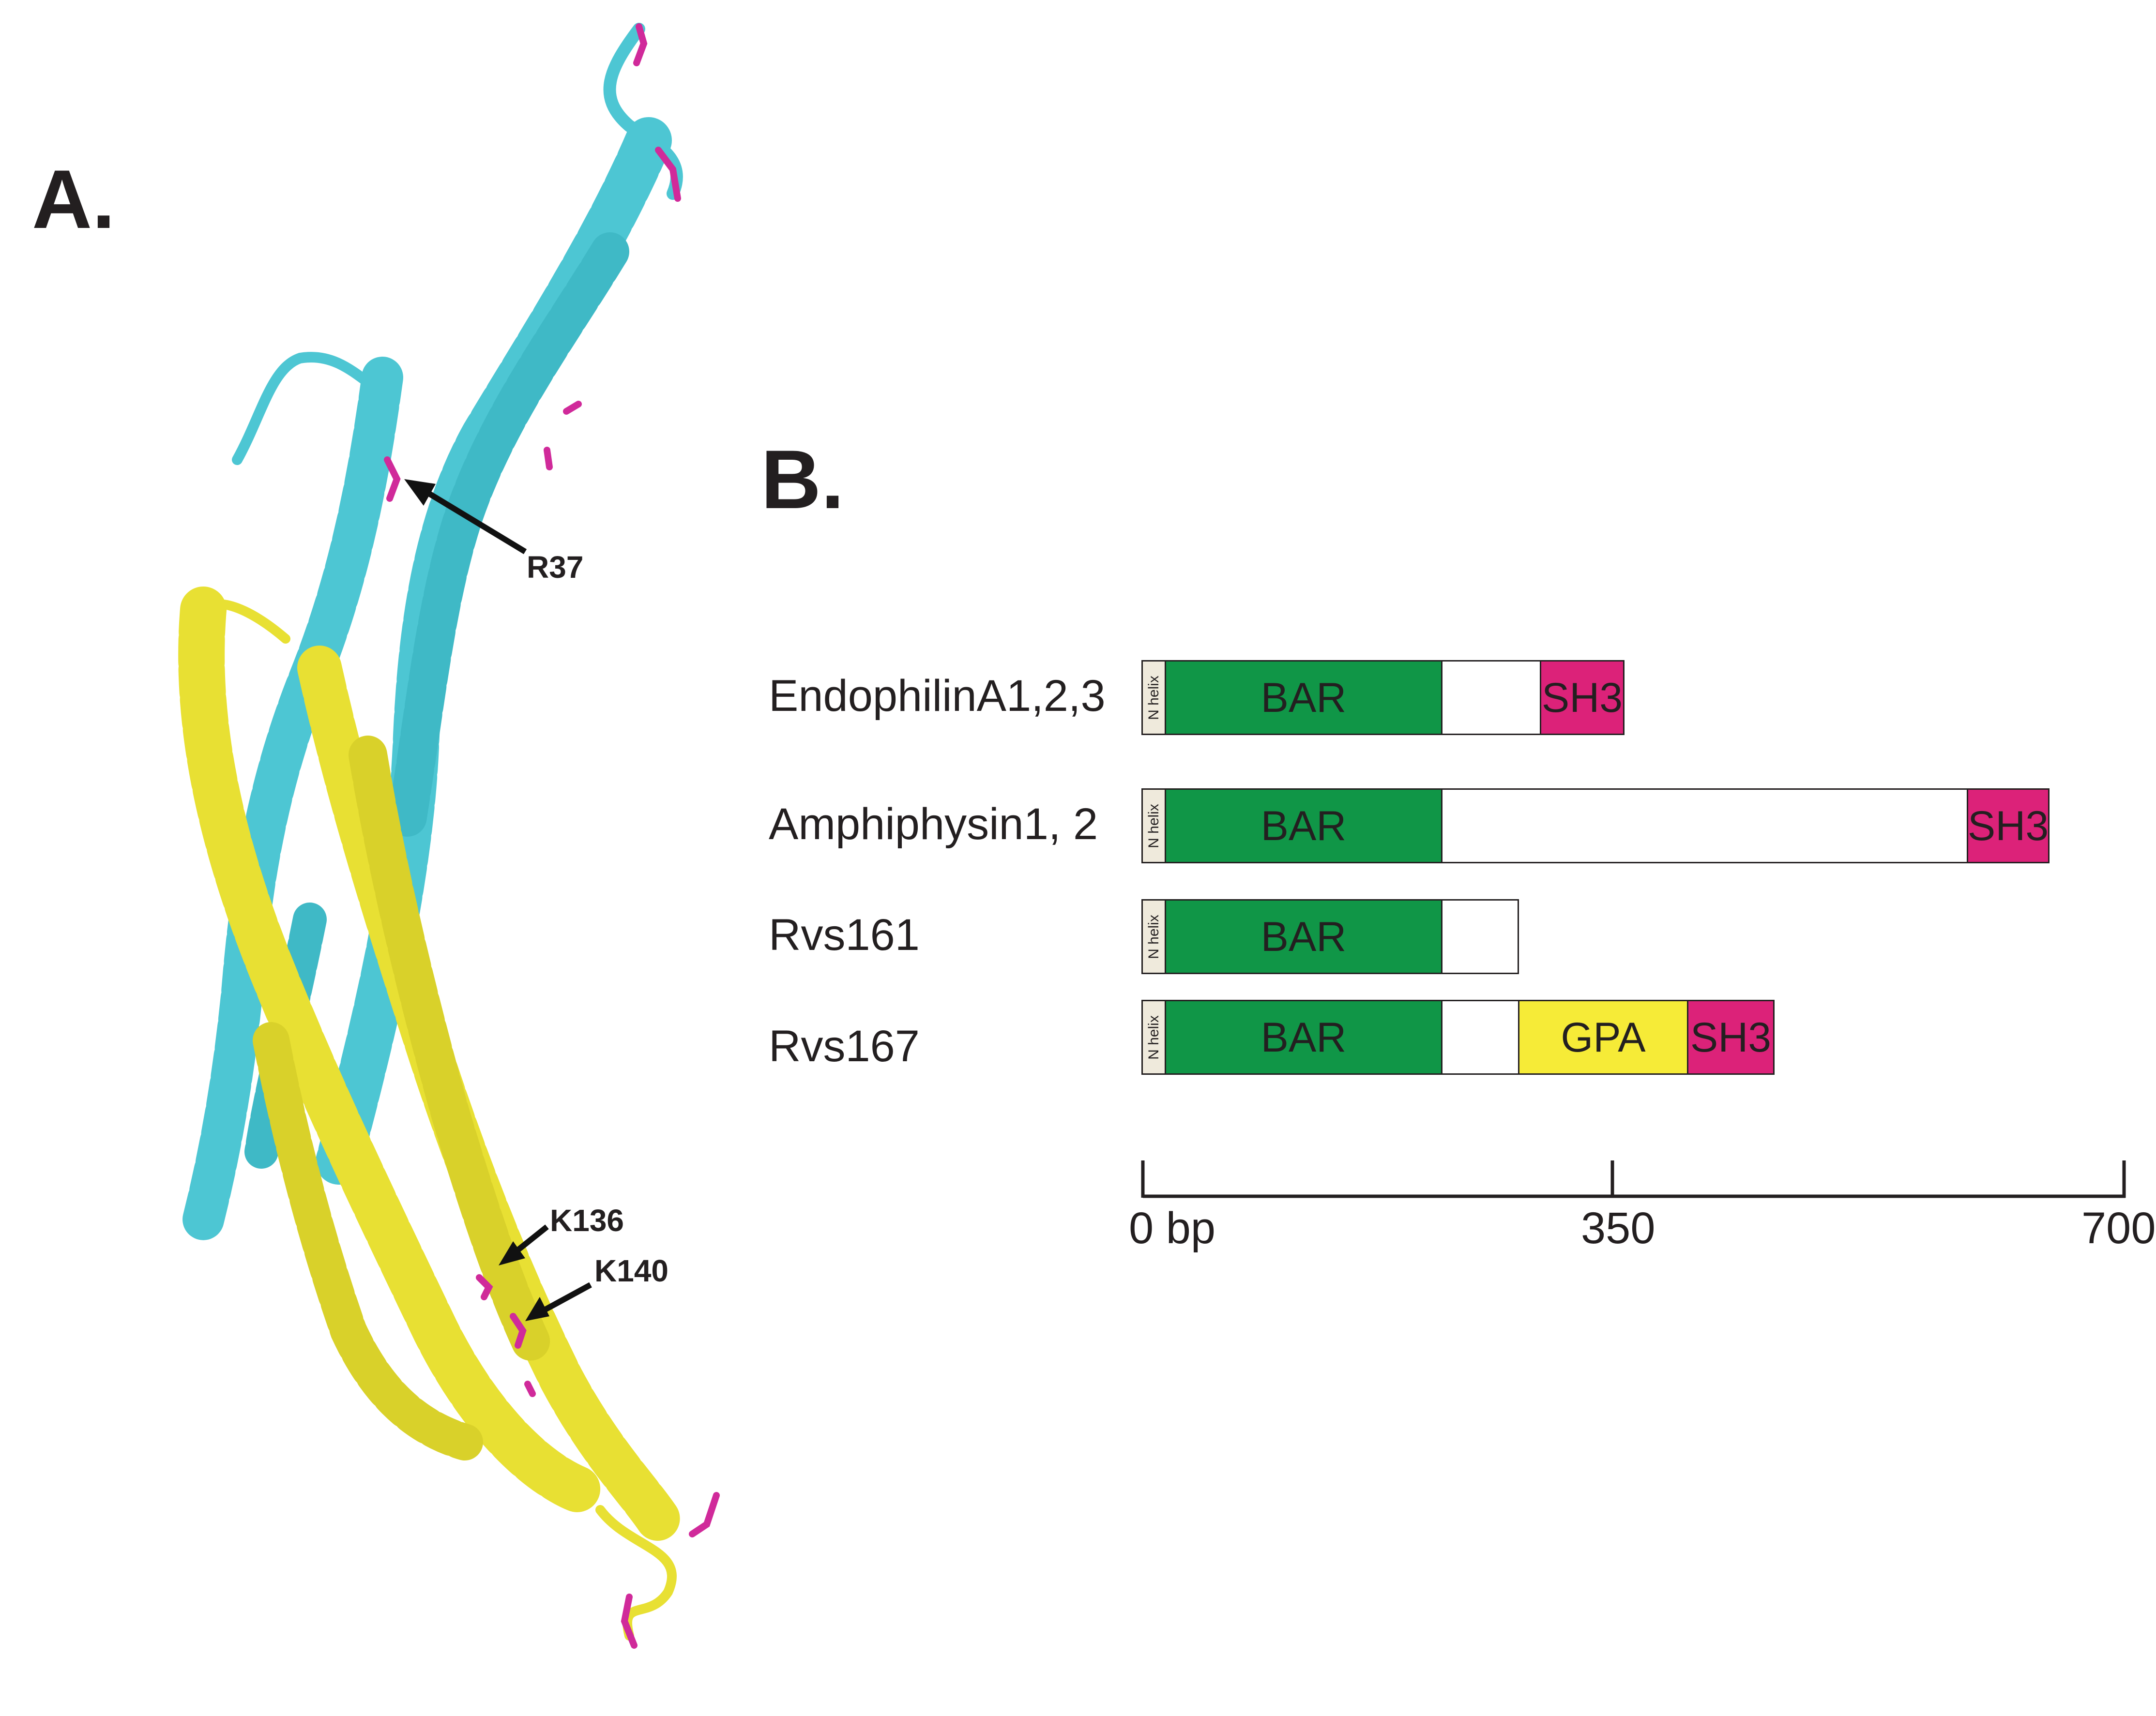 Image resolution: width=2156 pixels, height=1716 pixels. Describe the element at coordinates (1618, 1228) in the screenshot. I see `scale-label-350: 350` at that location.